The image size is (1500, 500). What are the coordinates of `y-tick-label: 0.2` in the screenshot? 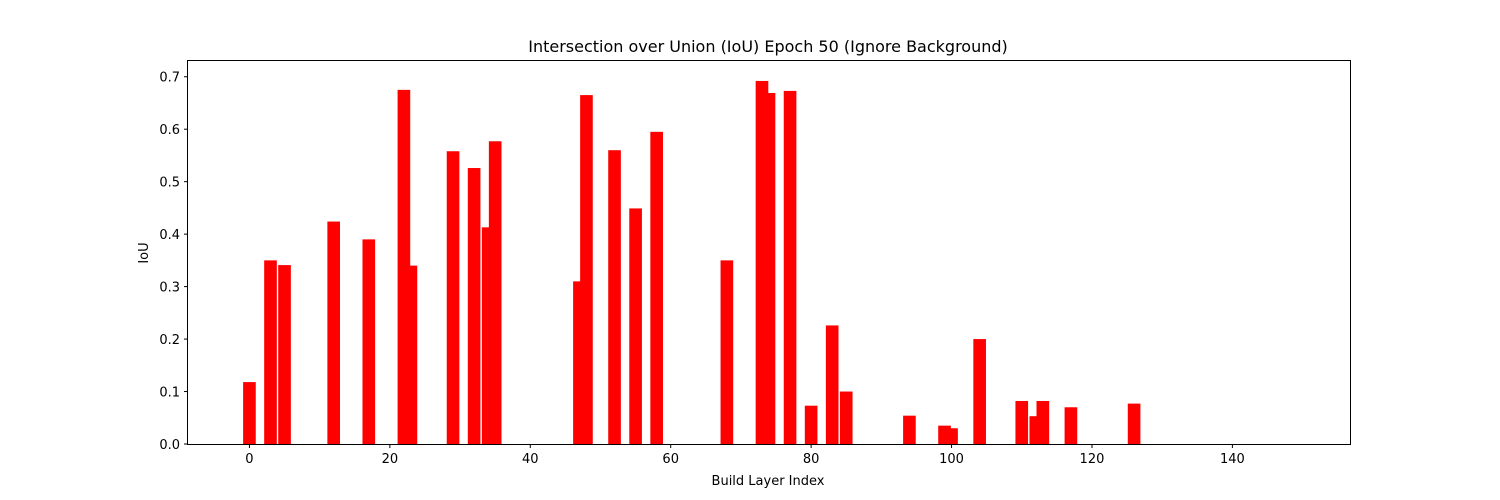 It's located at (169, 340).